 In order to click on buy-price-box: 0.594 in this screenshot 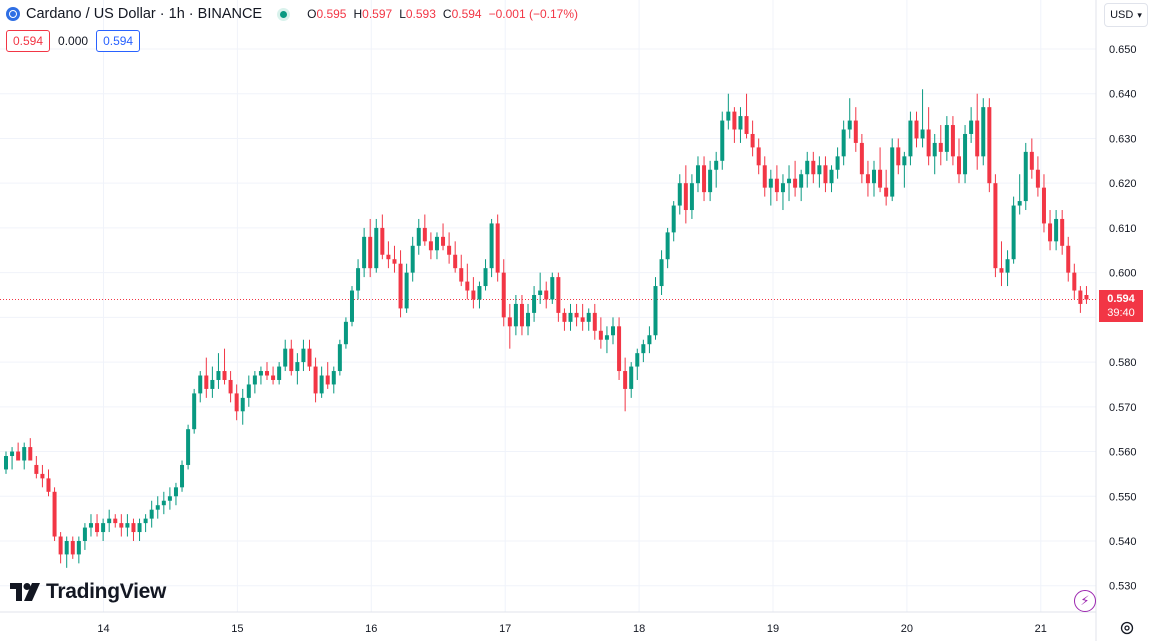, I will do `click(118, 41)`.